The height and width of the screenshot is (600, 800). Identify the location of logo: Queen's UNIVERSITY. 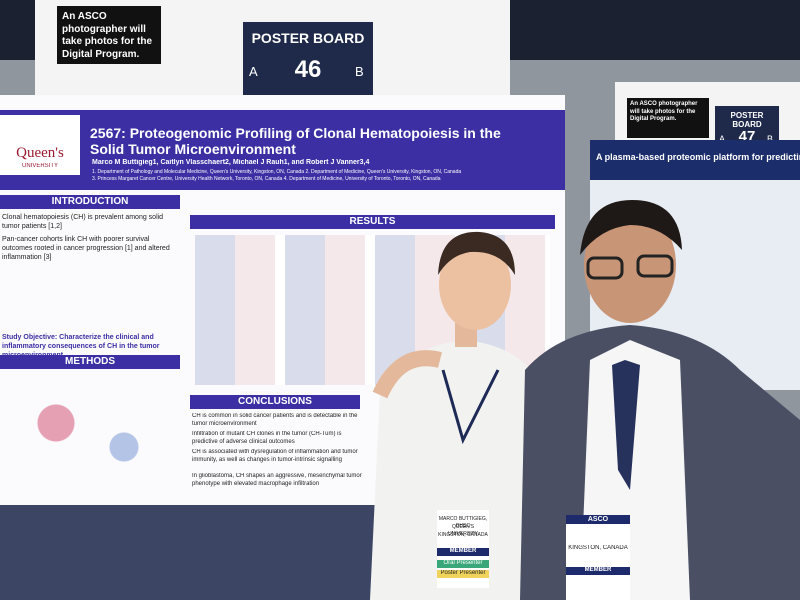
(40, 145).